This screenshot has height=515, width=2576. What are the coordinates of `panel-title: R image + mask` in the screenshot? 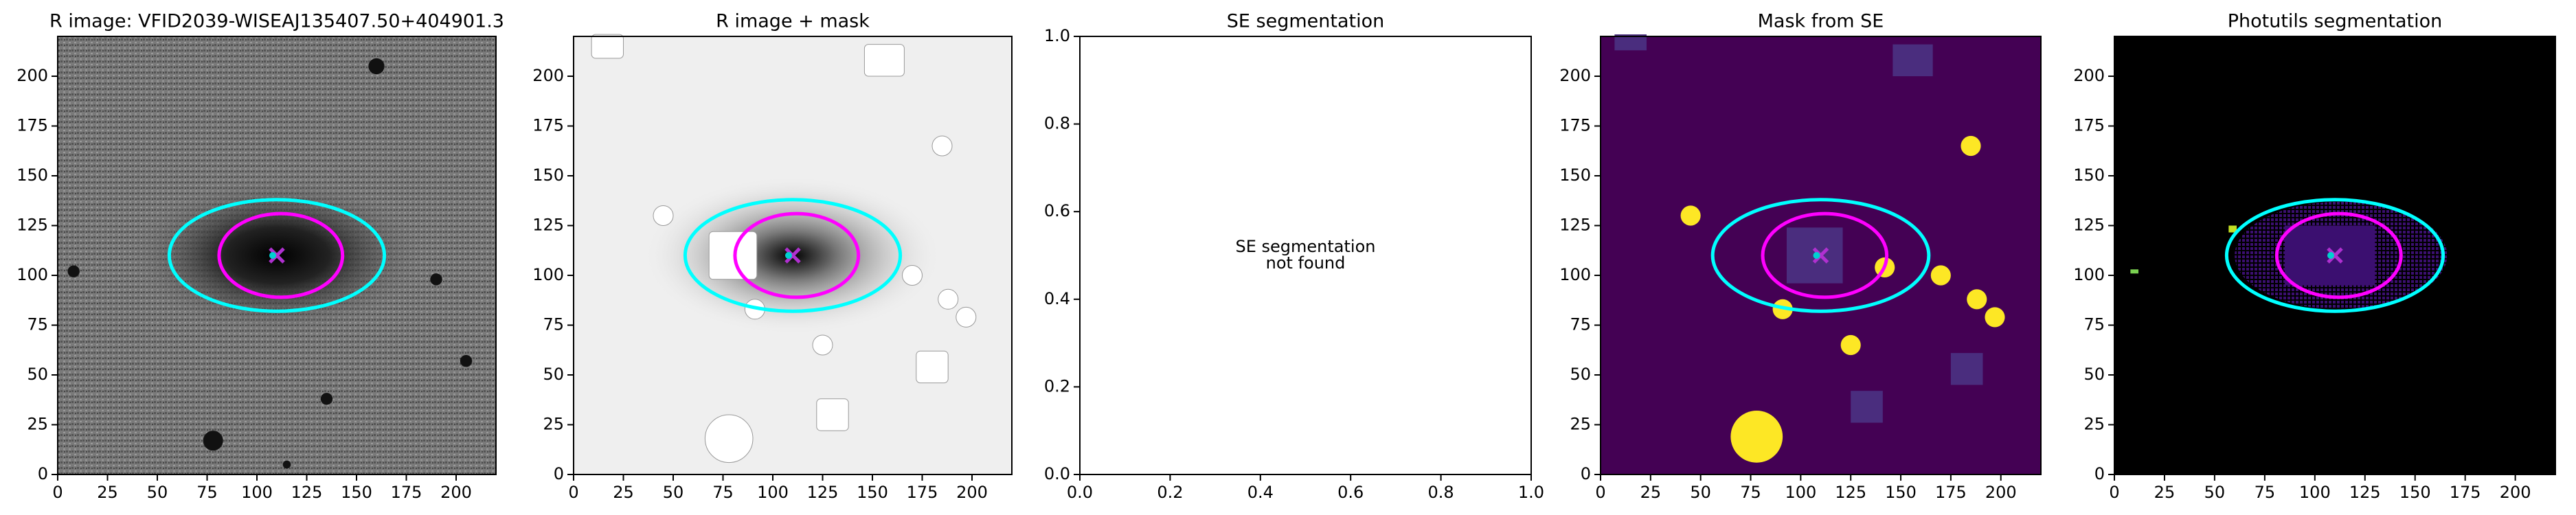 It's located at (793, 21).